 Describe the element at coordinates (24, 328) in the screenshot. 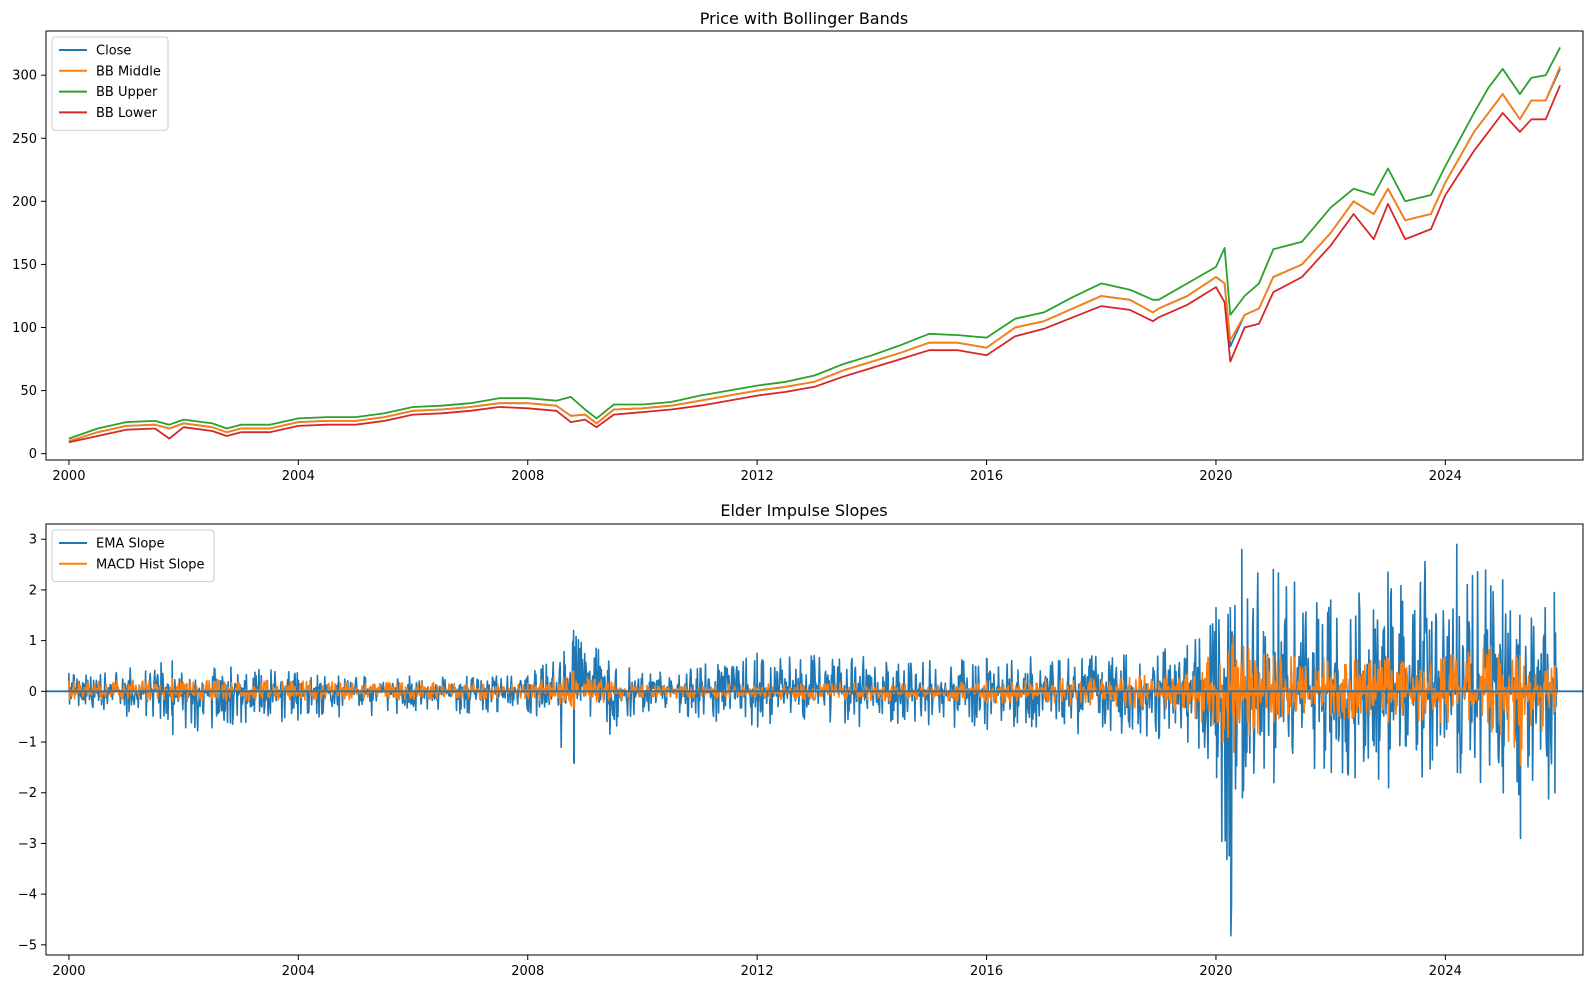

I see `y-tick-label: 100` at that location.